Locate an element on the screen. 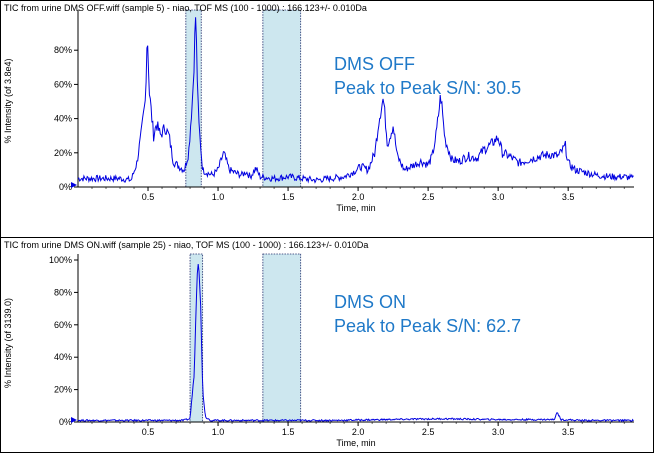 This screenshot has width=654, height=457. y-axis-label: % Intensity (of 3.8e4) is located at coordinates (8, 100).